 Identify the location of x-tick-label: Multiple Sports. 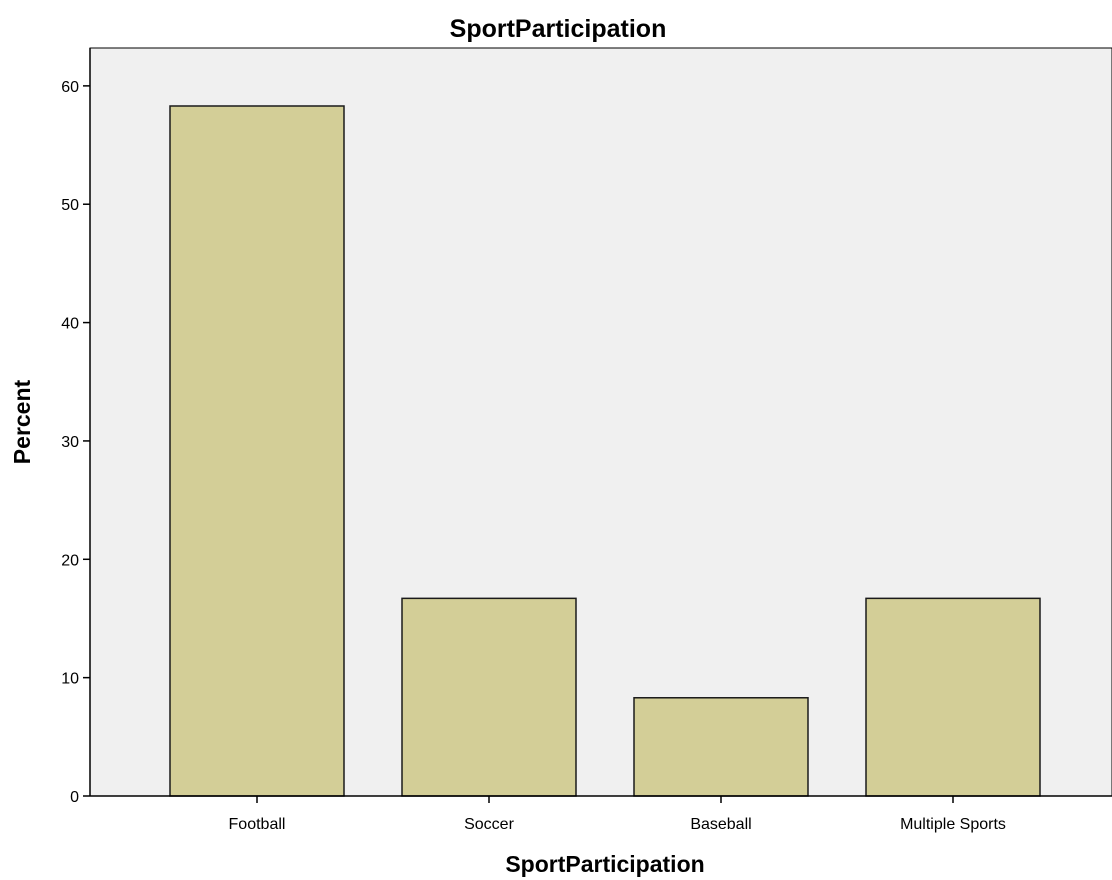
(953, 824).